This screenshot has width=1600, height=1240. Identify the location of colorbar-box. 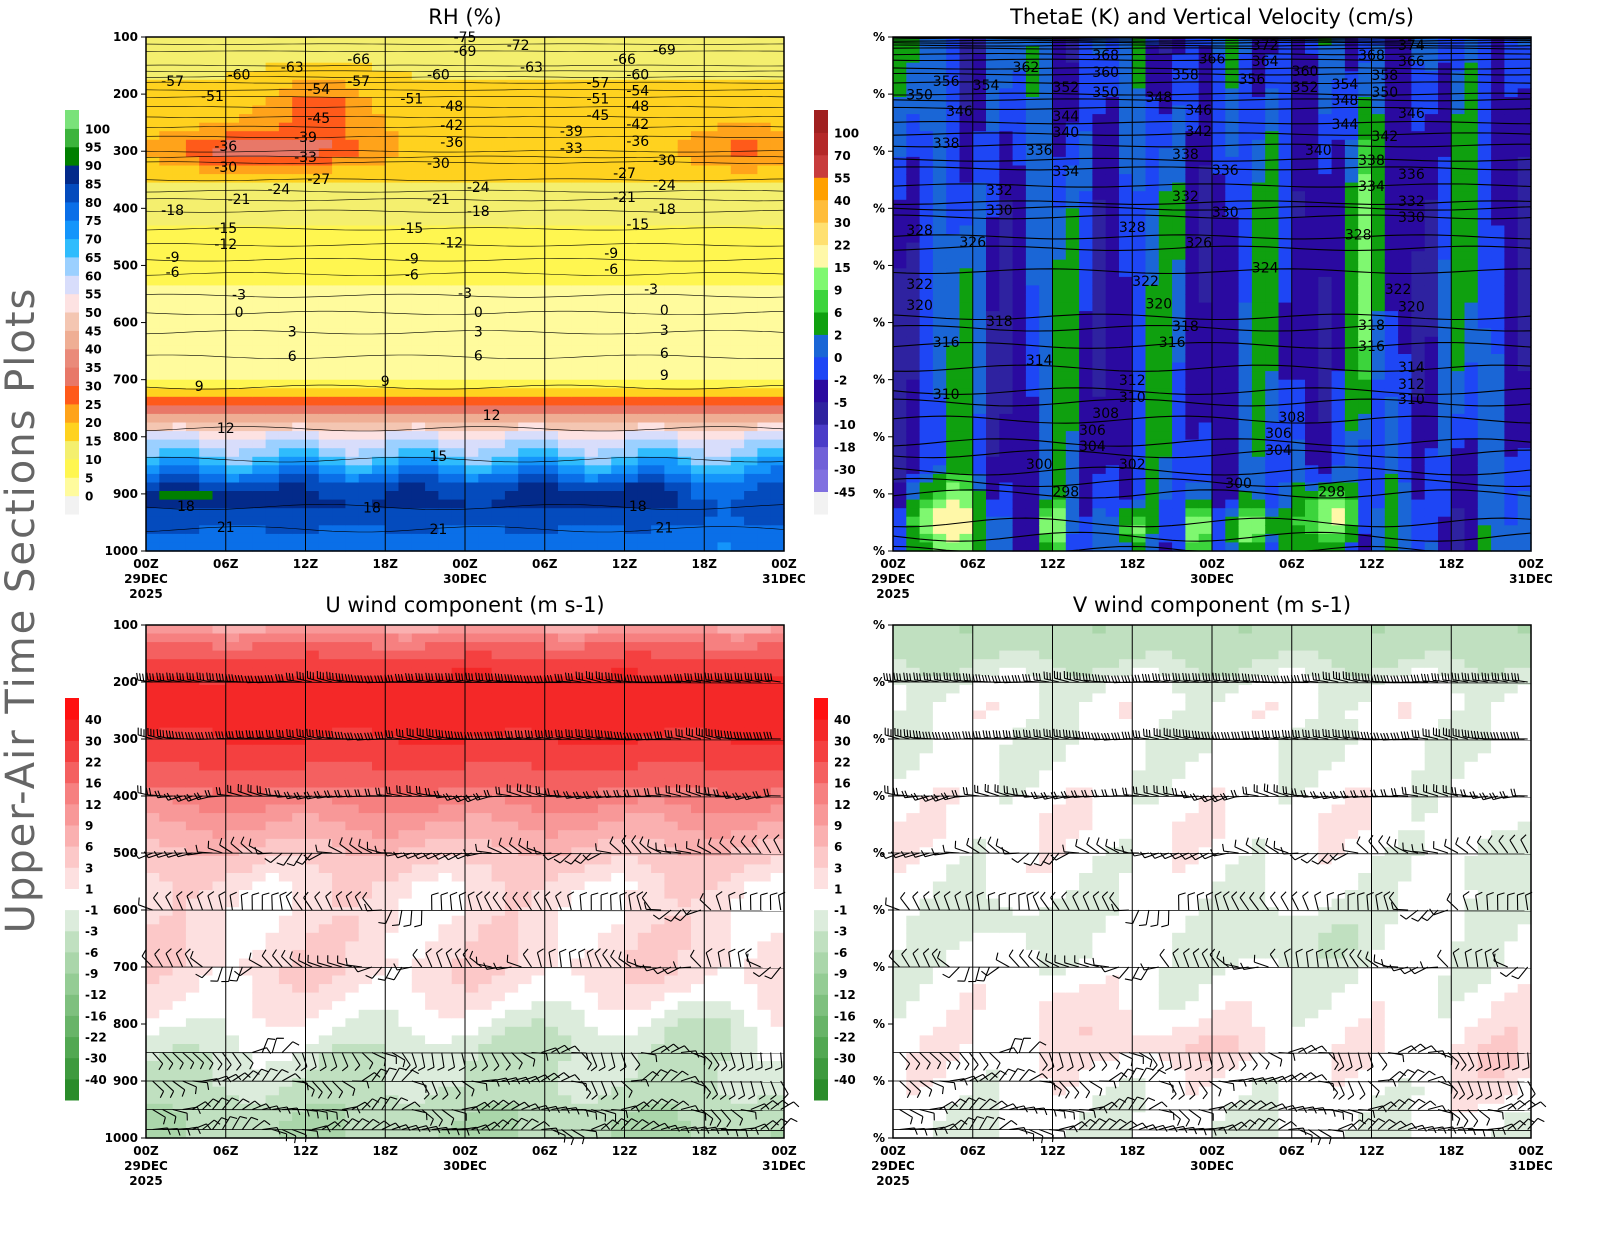
(72, 395).